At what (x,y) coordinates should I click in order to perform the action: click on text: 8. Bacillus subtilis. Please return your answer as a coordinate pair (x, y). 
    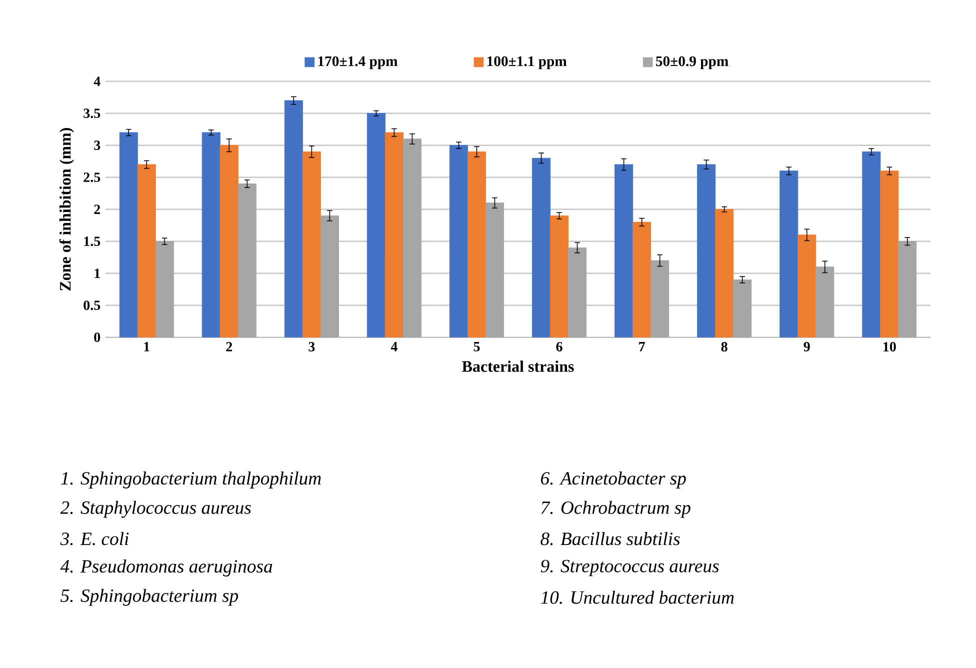
    Looking at the image, I should click on (610, 539).